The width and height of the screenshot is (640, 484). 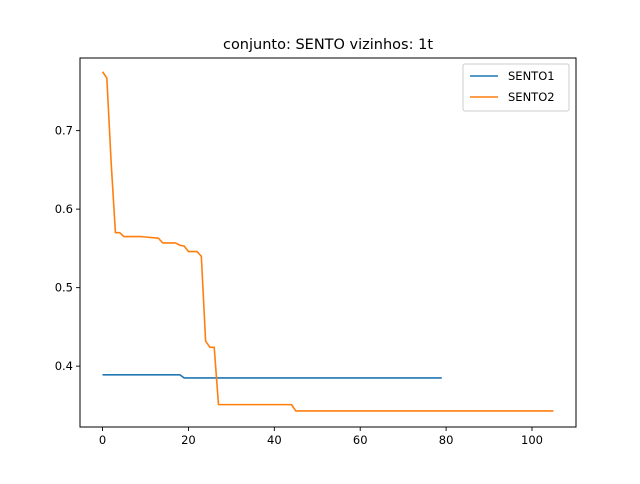 I want to click on x-tick-label: 60, so click(x=360, y=440).